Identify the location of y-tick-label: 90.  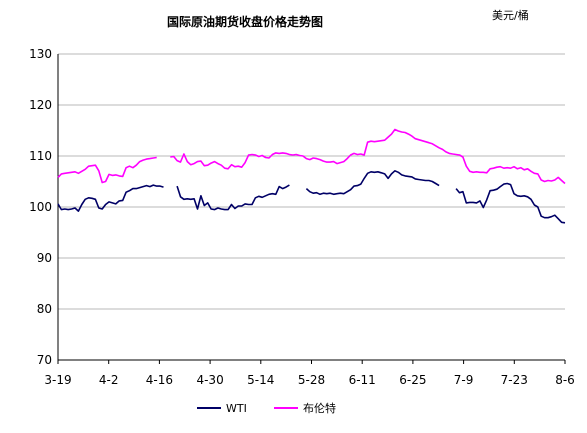
(44, 258).